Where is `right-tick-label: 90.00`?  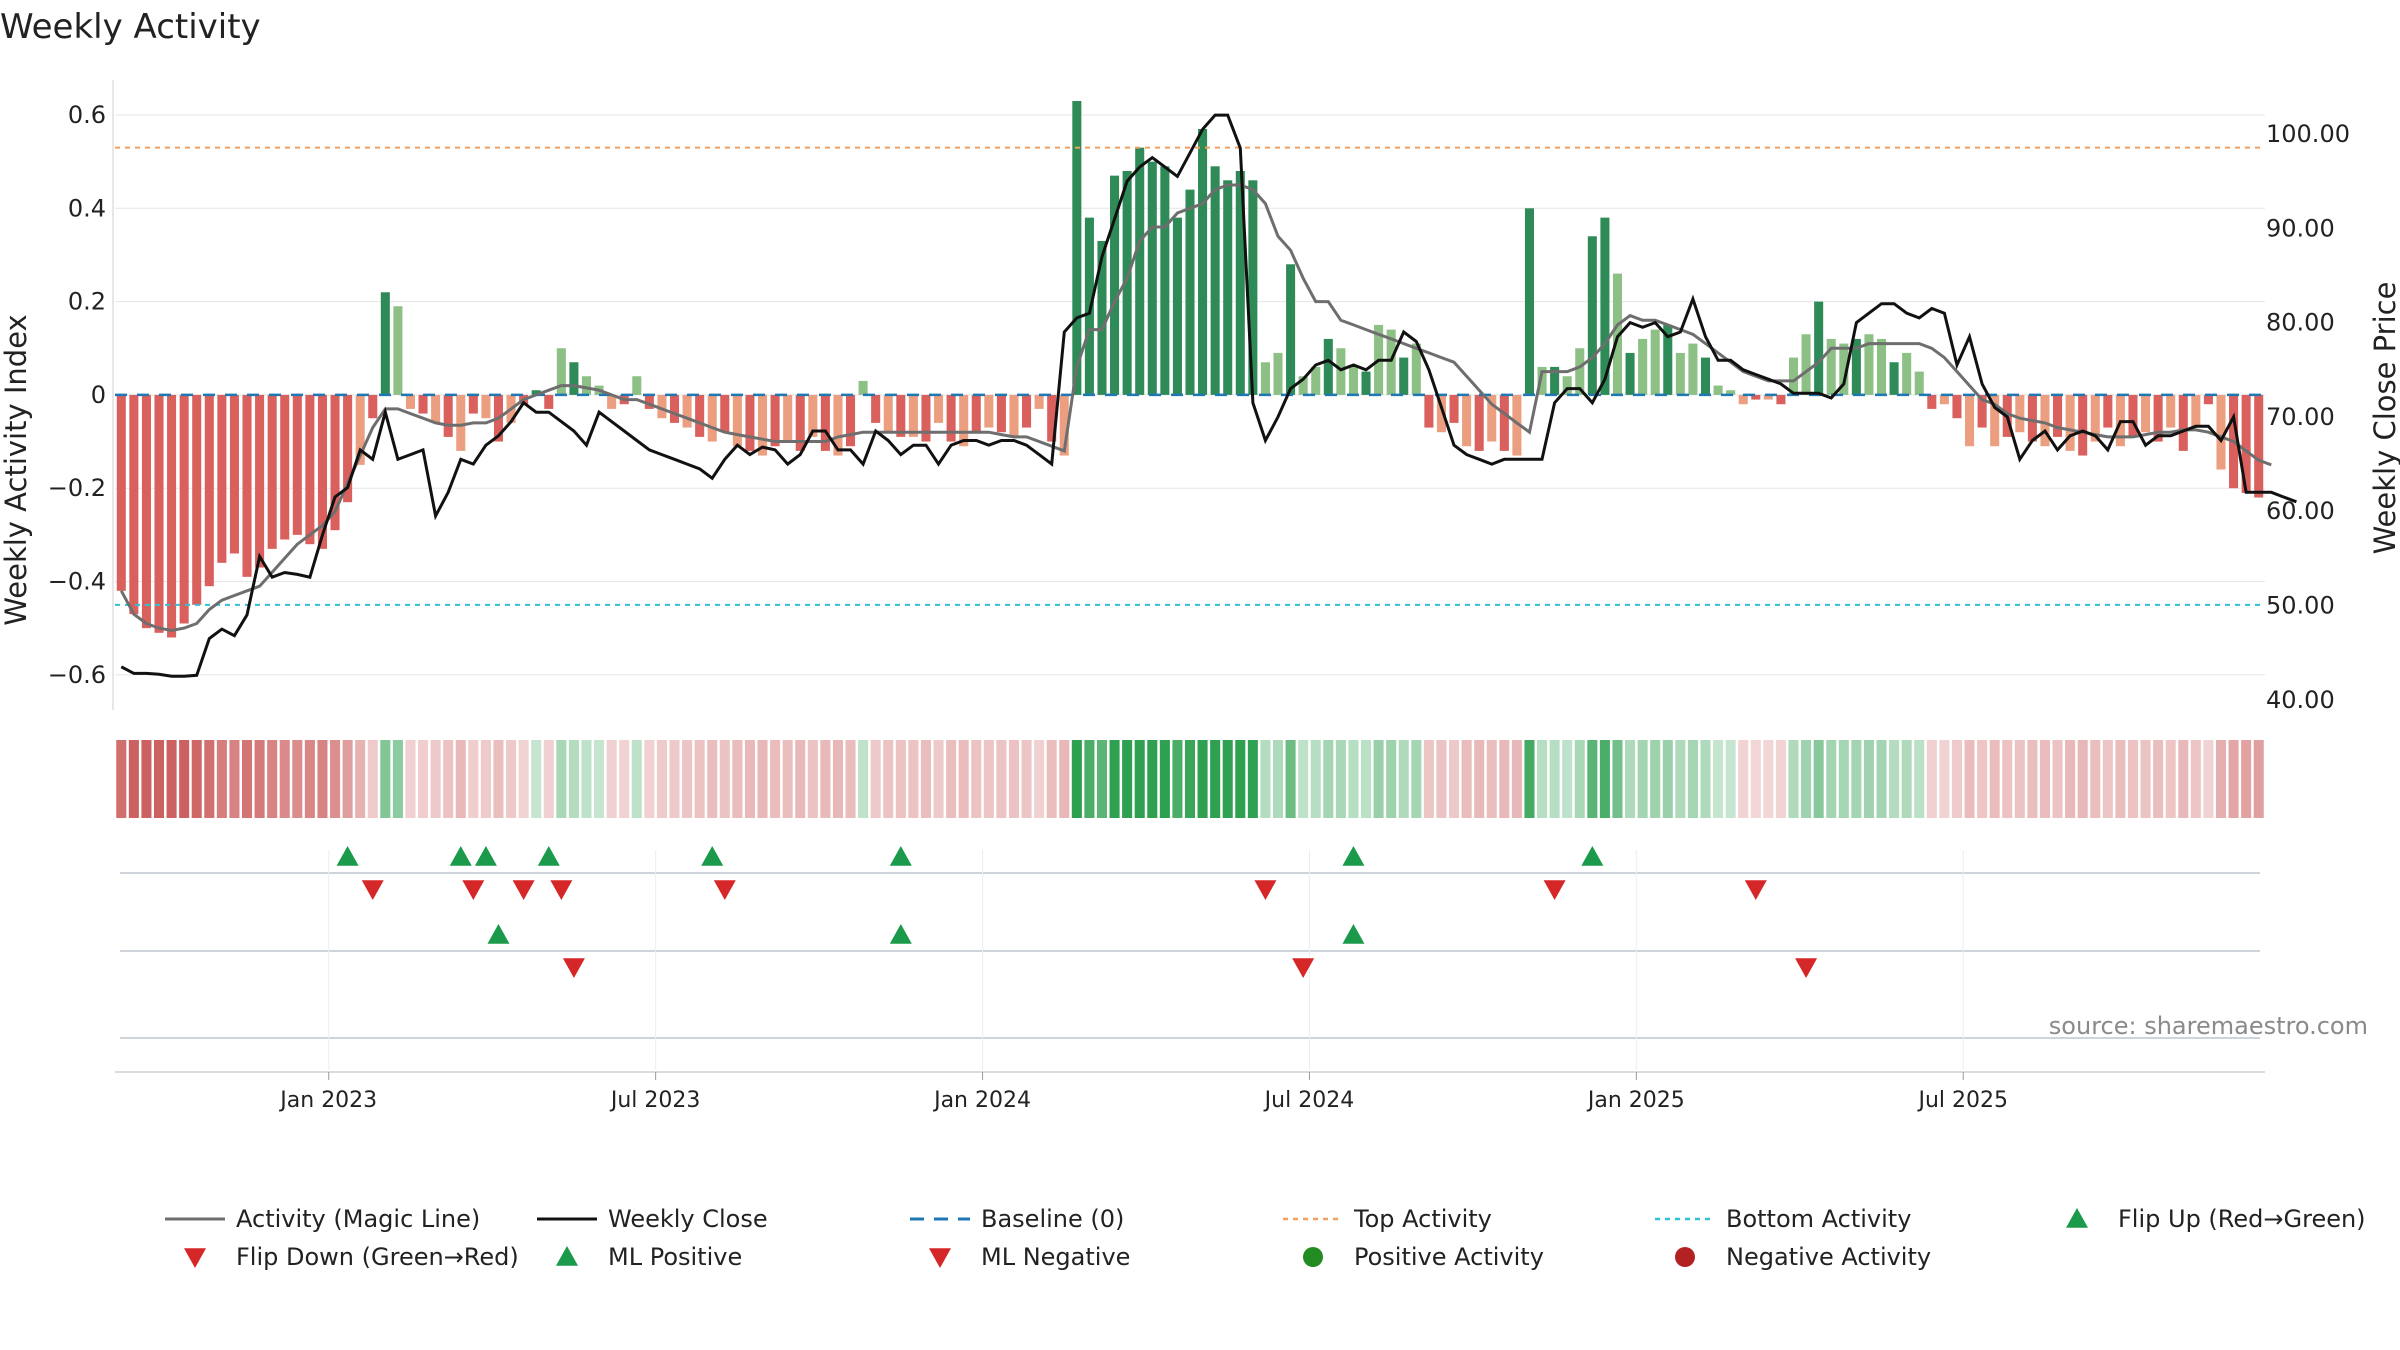
right-tick-label: 90.00 is located at coordinates (2300, 228).